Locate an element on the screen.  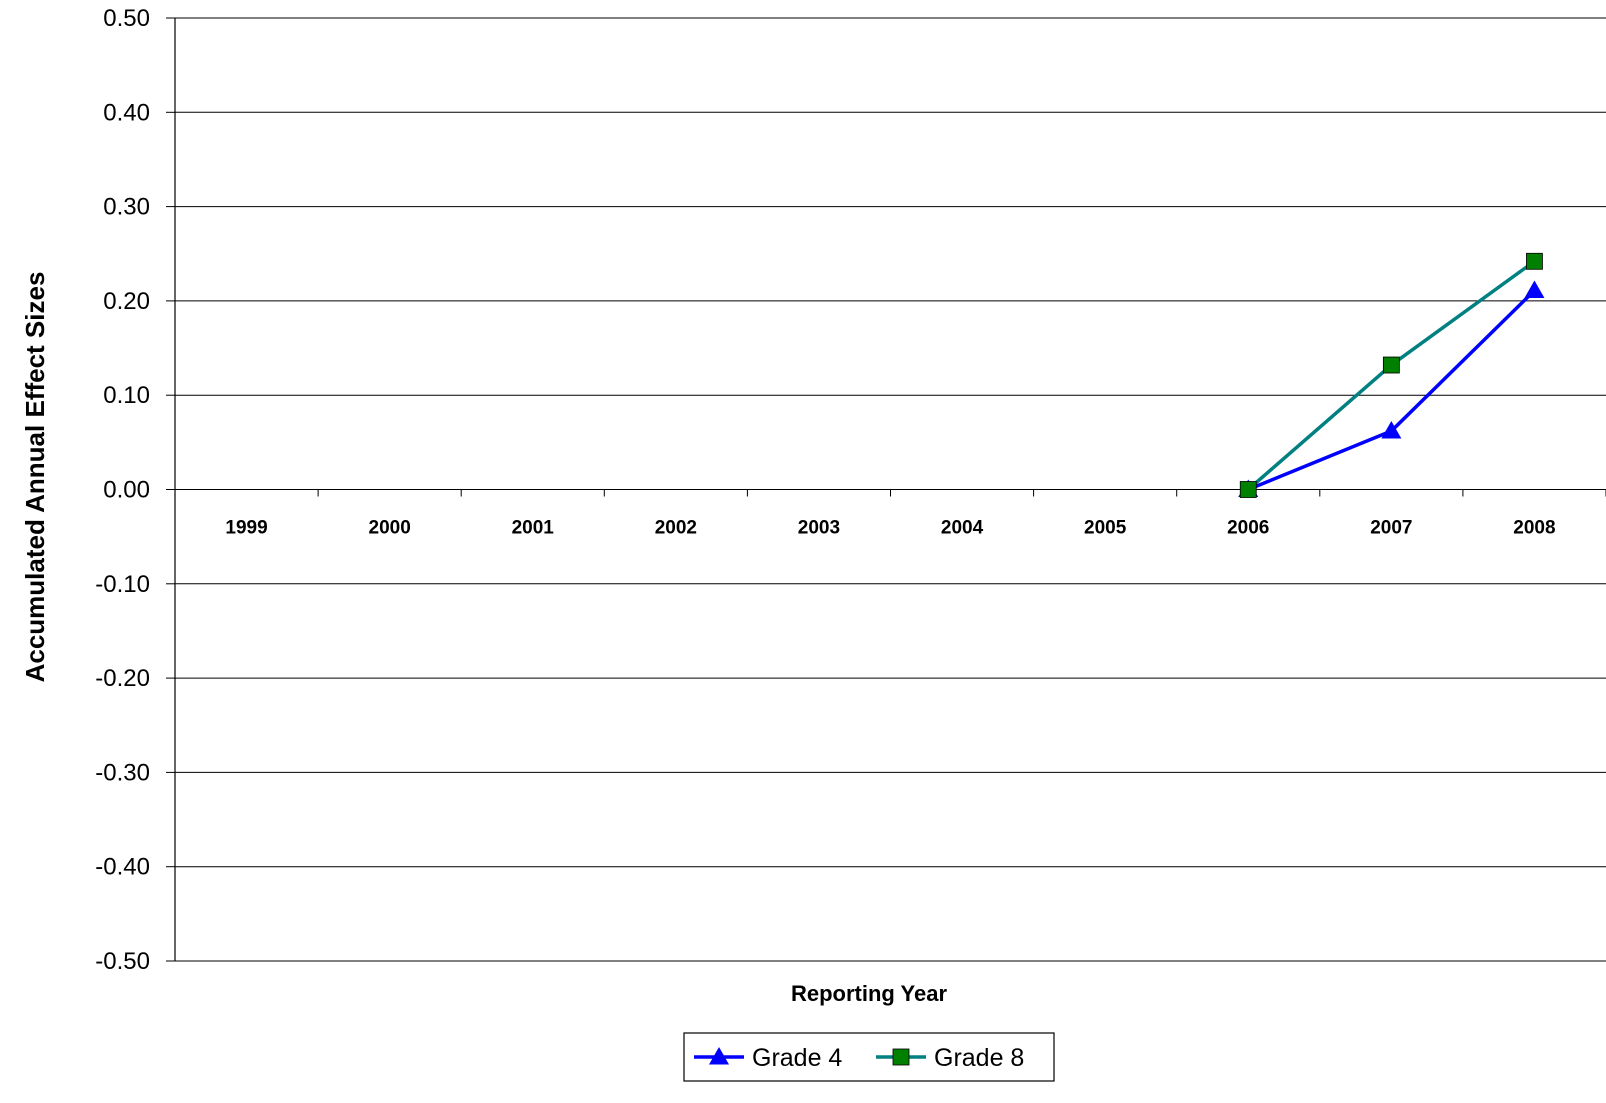
legend: Grade 4 Grade 8 is located at coordinates (869, 1057).